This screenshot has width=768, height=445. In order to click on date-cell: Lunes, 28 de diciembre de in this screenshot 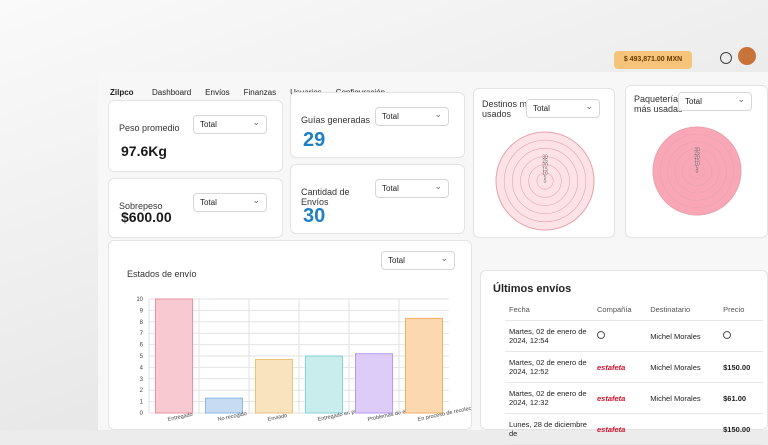, I will do `click(549, 429)`.